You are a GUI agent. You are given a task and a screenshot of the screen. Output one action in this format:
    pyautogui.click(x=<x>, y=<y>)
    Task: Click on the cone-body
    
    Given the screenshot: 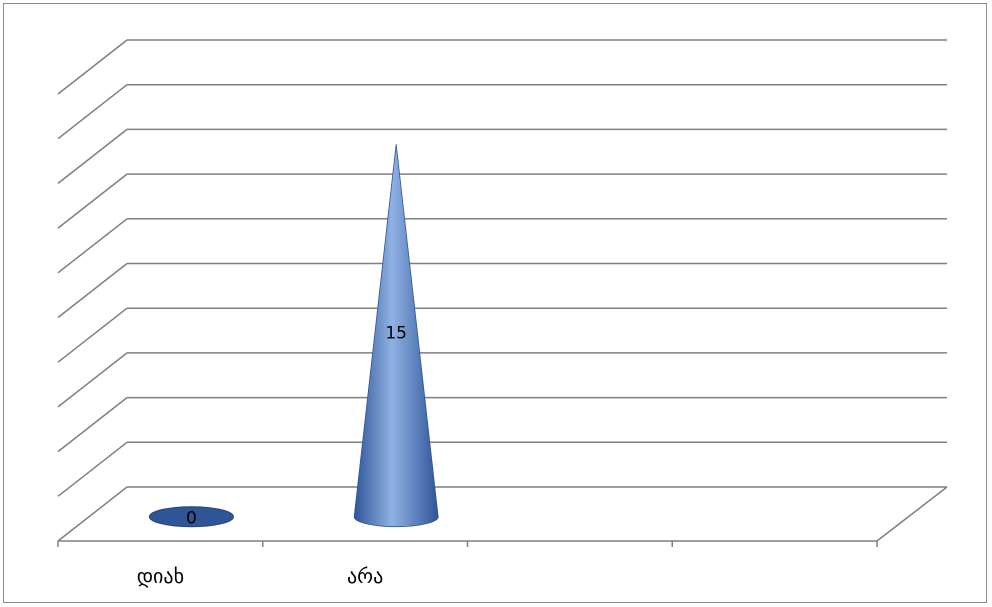 What is the action you would take?
    pyautogui.click(x=396, y=336)
    